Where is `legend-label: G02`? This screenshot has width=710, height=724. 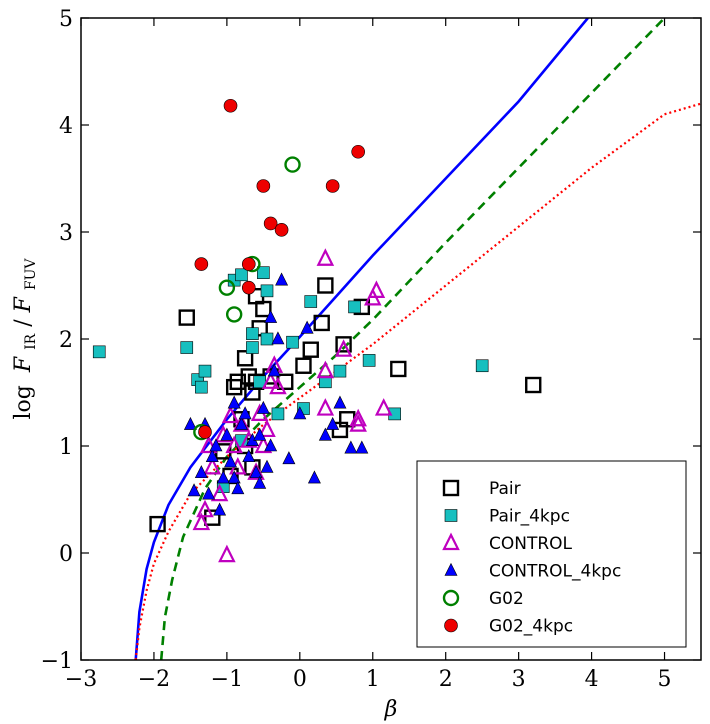 legend-label: G02 is located at coordinates (506, 599).